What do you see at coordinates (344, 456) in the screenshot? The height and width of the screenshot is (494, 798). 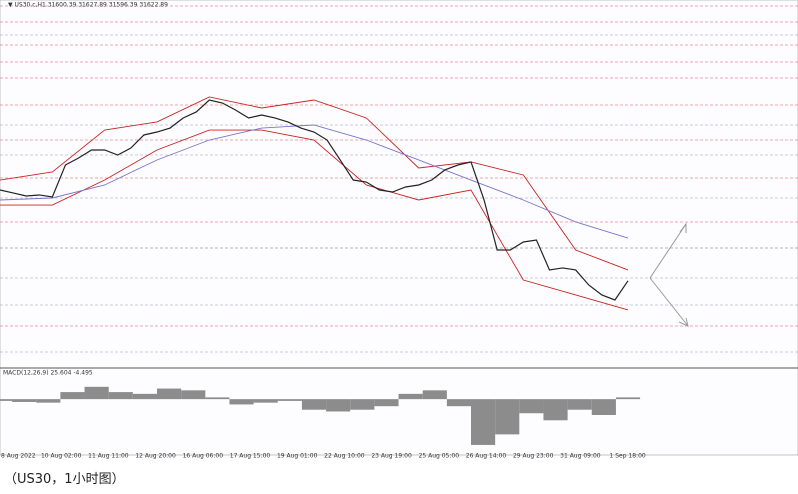 I see `x-tick-label: 22 Aug 10:00` at bounding box center [344, 456].